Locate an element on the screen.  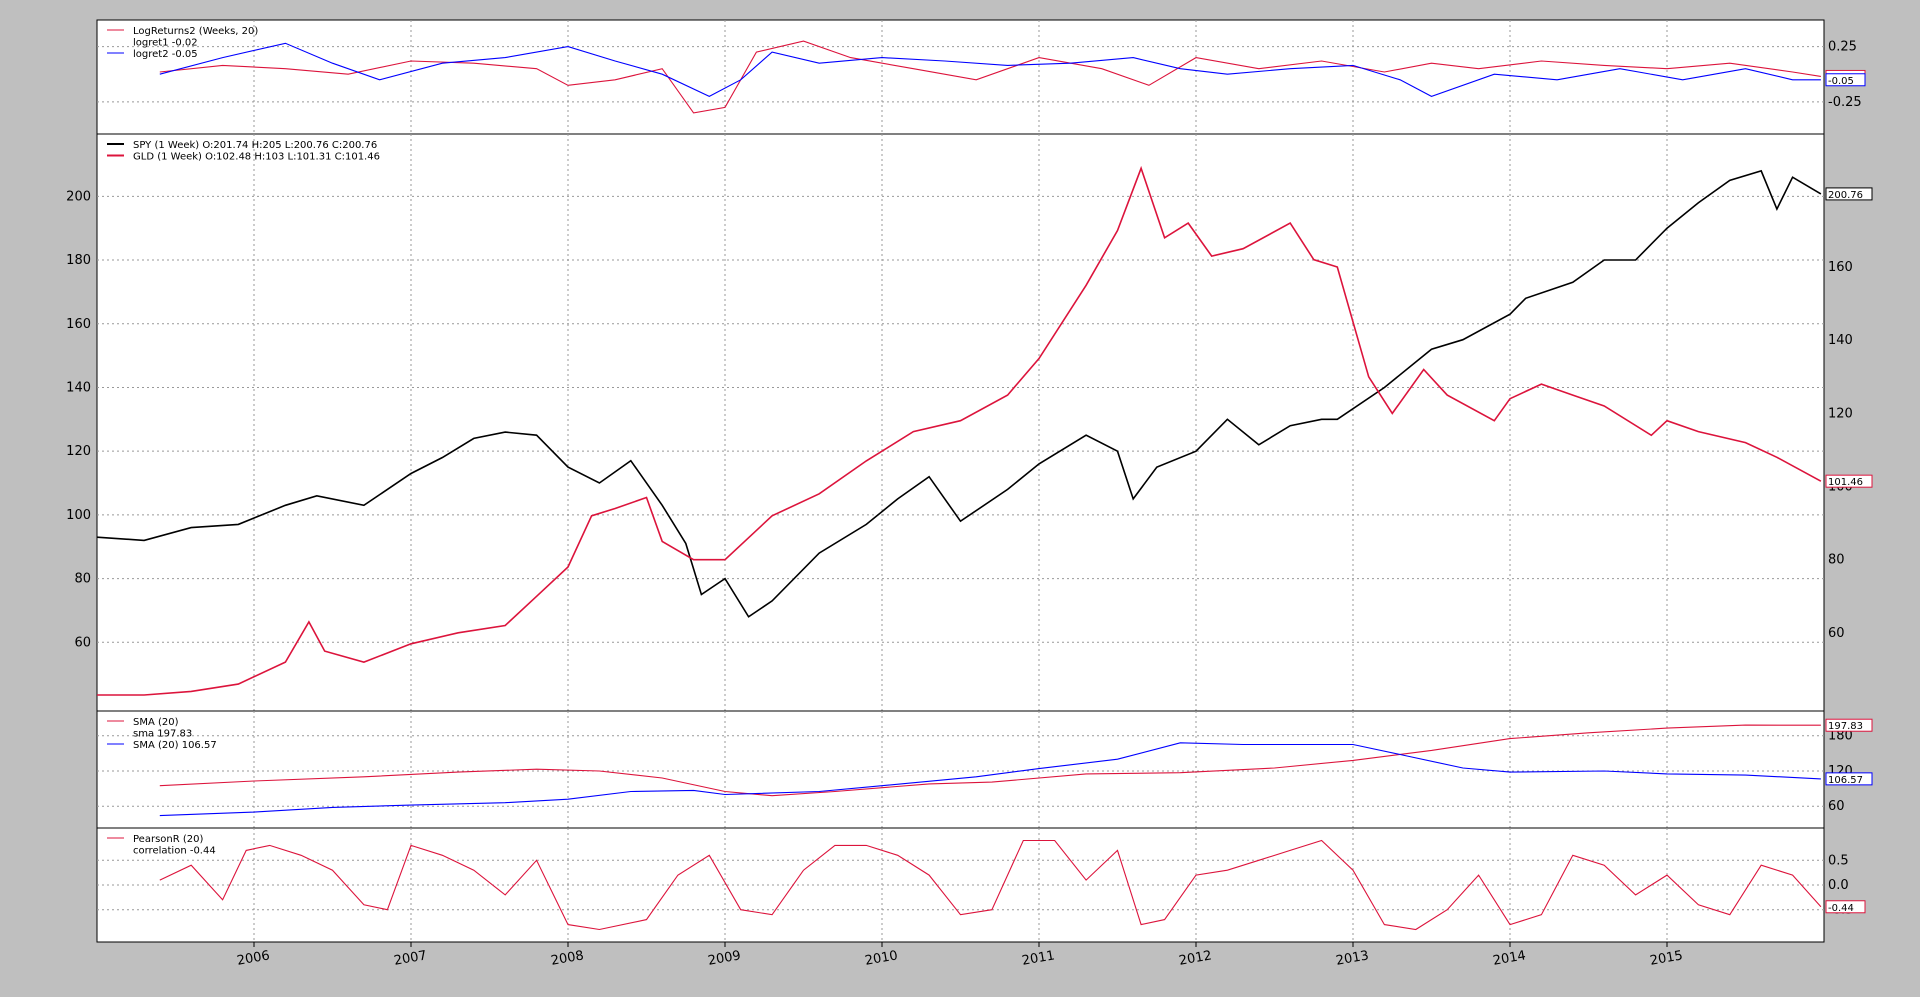
x-tick-label: 2010 is located at coordinates (881, 958).